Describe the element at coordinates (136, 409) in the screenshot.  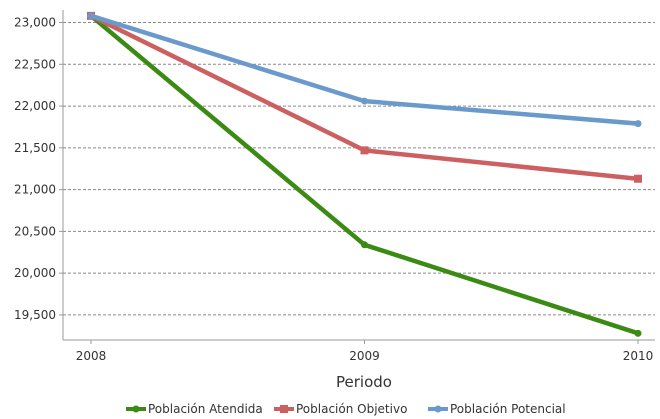
I see `legend-marker-poblaci-n-atendida` at that location.